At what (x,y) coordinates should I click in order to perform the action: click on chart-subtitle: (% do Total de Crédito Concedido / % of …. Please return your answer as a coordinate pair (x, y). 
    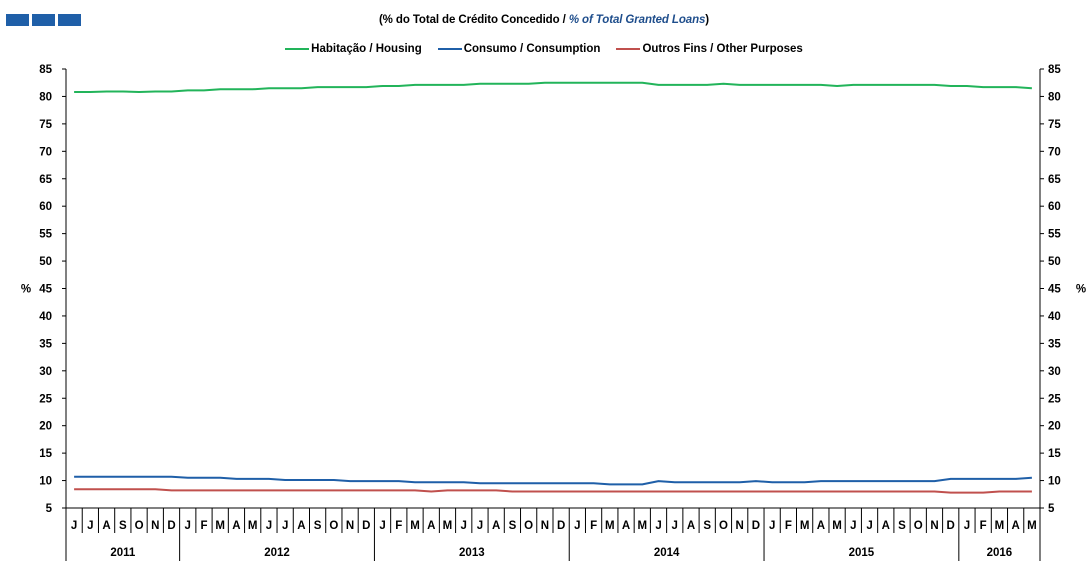
    Looking at the image, I should click on (544, 20).